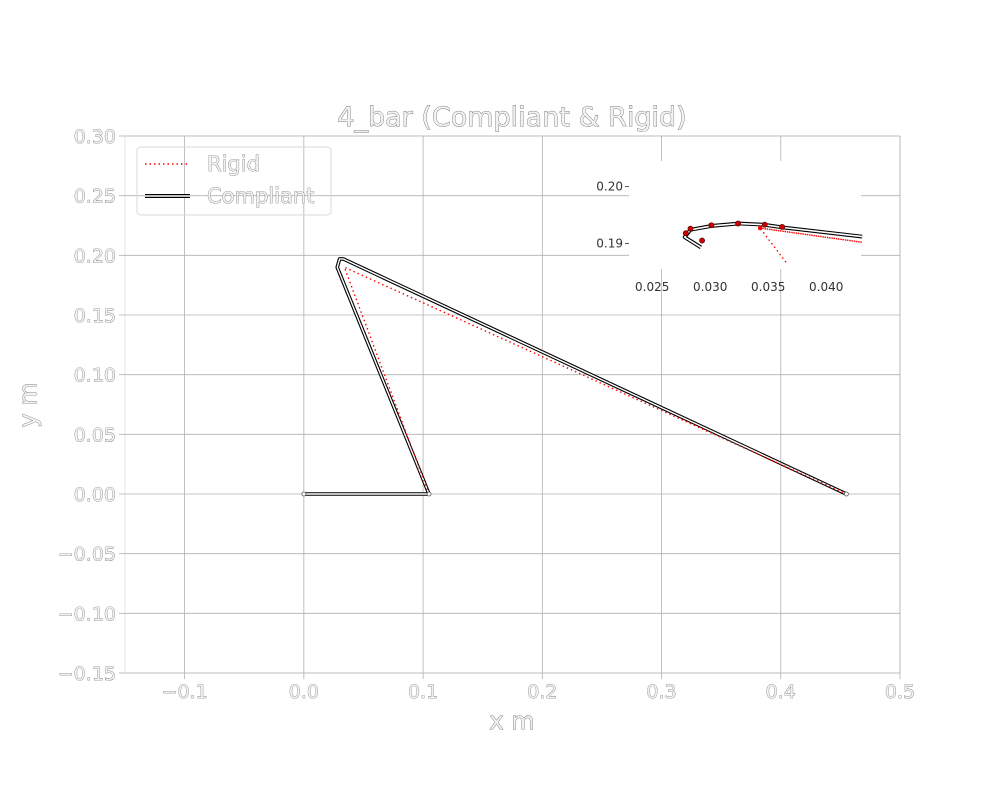 The height and width of the screenshot is (800, 1000). Describe the element at coordinates (185, 692) in the screenshot. I see `x-tick-label: −0.1` at that location.